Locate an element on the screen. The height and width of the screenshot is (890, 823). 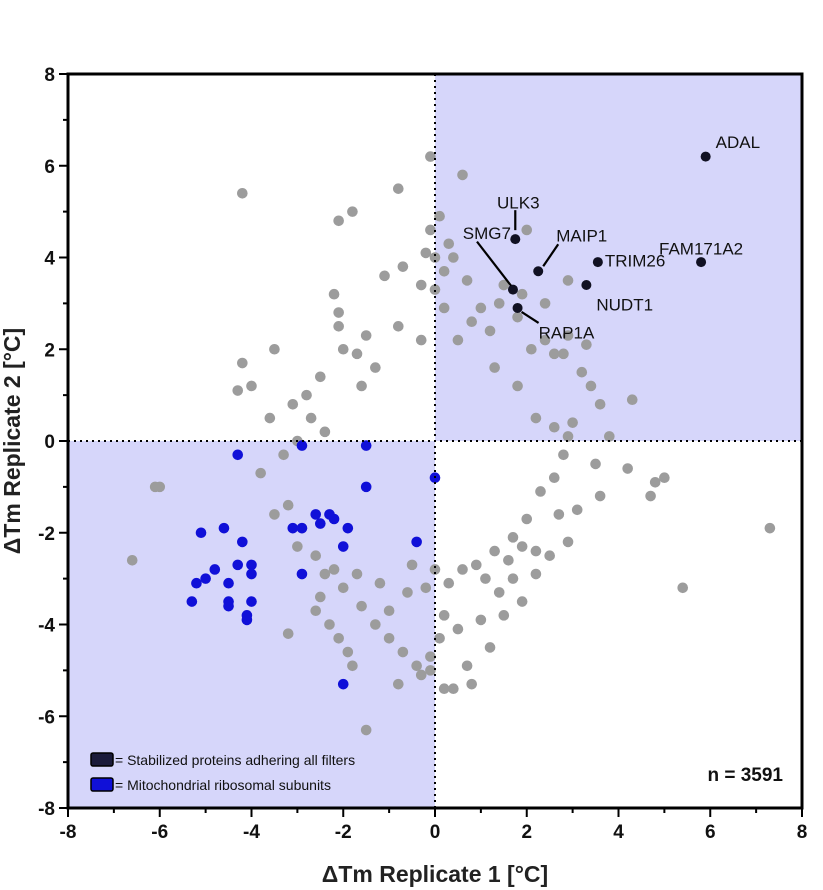
x-tick-label: -6 is located at coordinates (159, 832).